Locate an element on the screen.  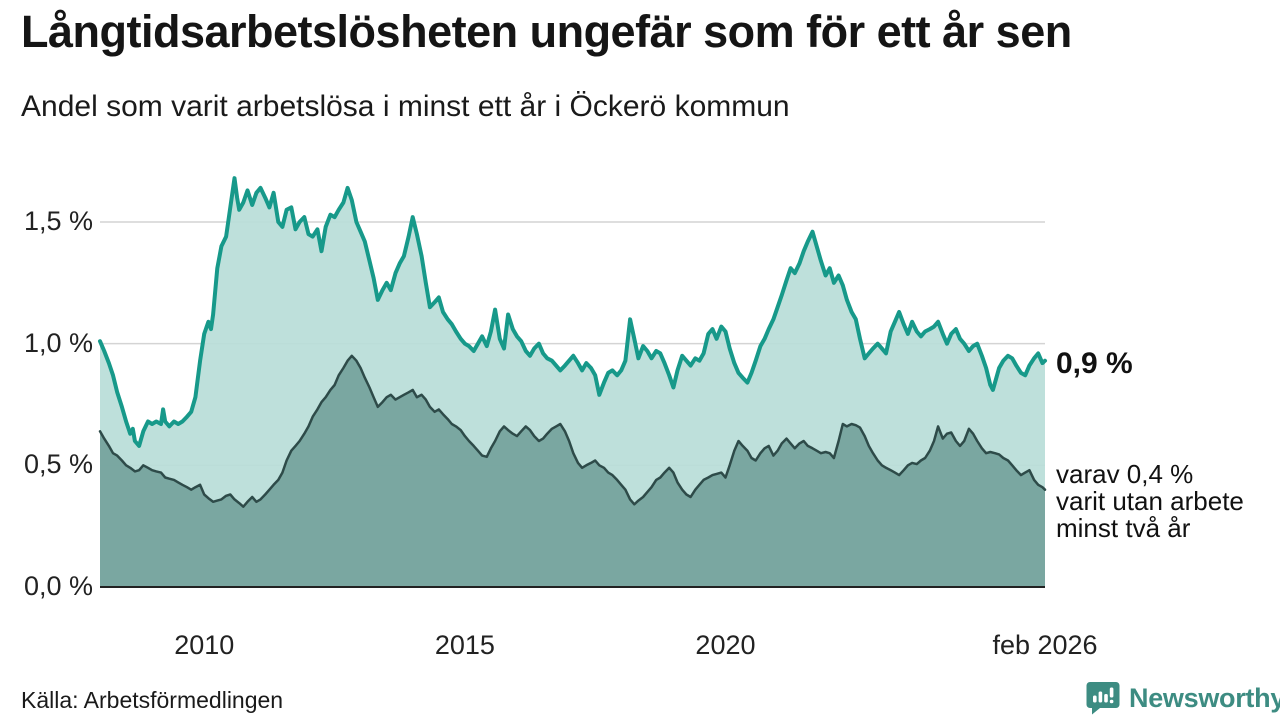
x-tick-label: 2015 is located at coordinates (464, 645).